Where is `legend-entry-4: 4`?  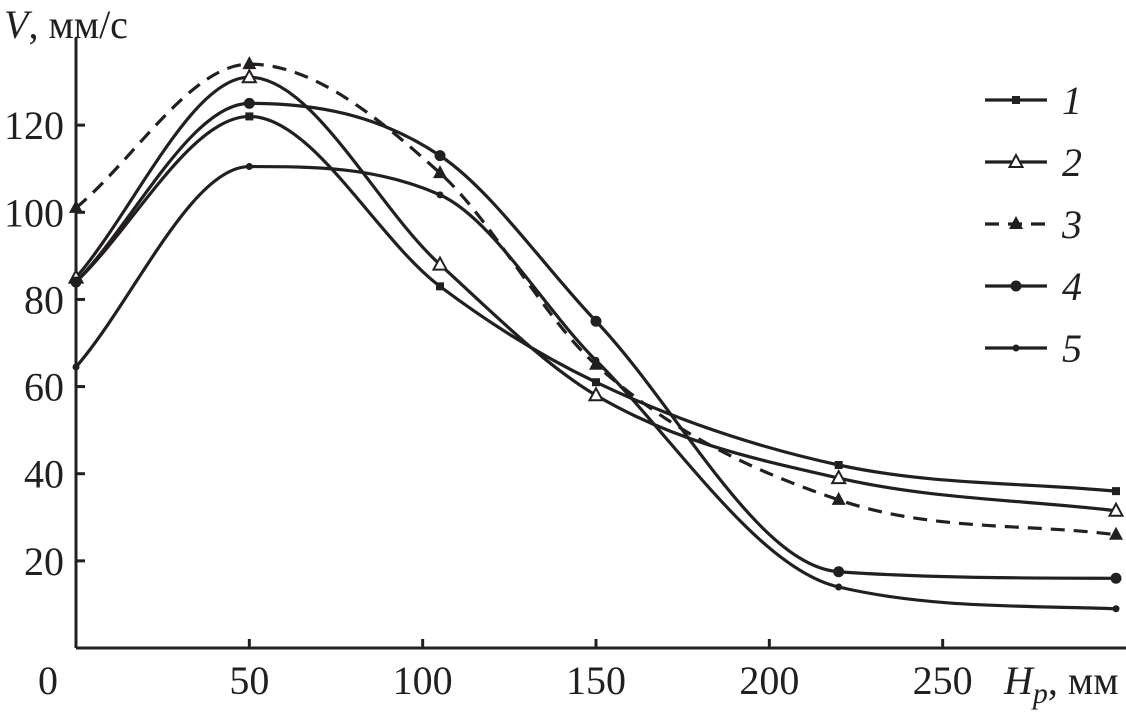
legend-entry-4: 4 is located at coordinates (1033, 286).